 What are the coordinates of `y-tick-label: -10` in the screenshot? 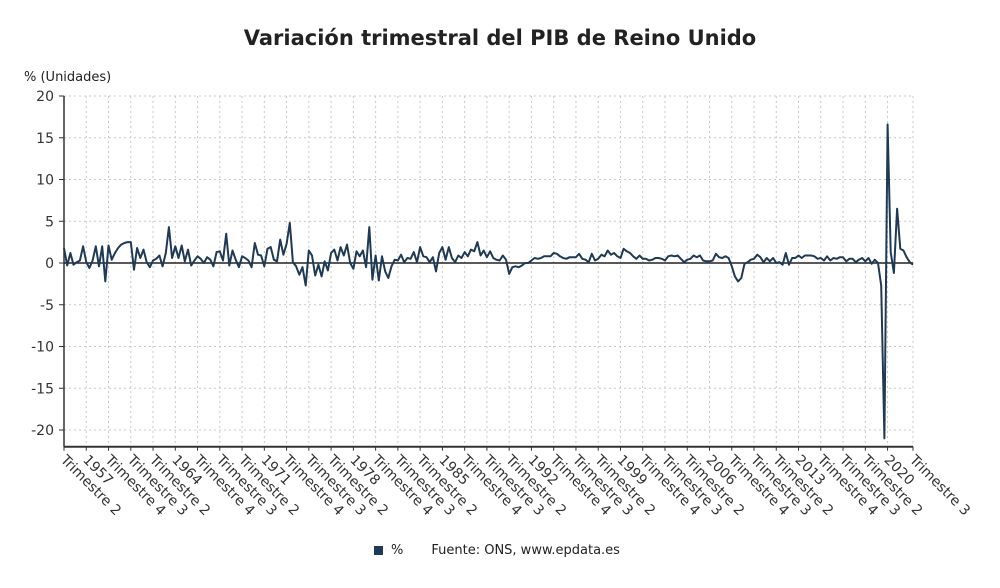 It's located at (42, 348).